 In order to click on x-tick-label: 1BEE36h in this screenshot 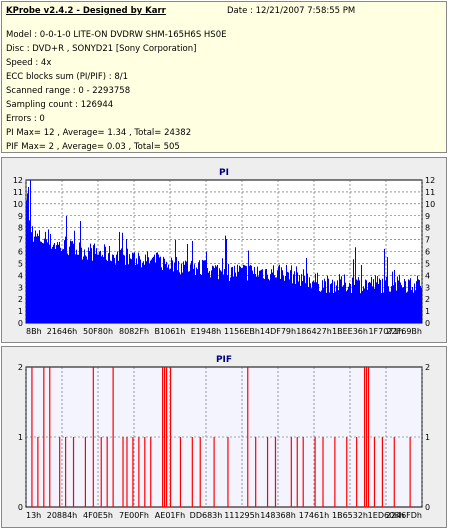, I will do `click(350, 331)`.